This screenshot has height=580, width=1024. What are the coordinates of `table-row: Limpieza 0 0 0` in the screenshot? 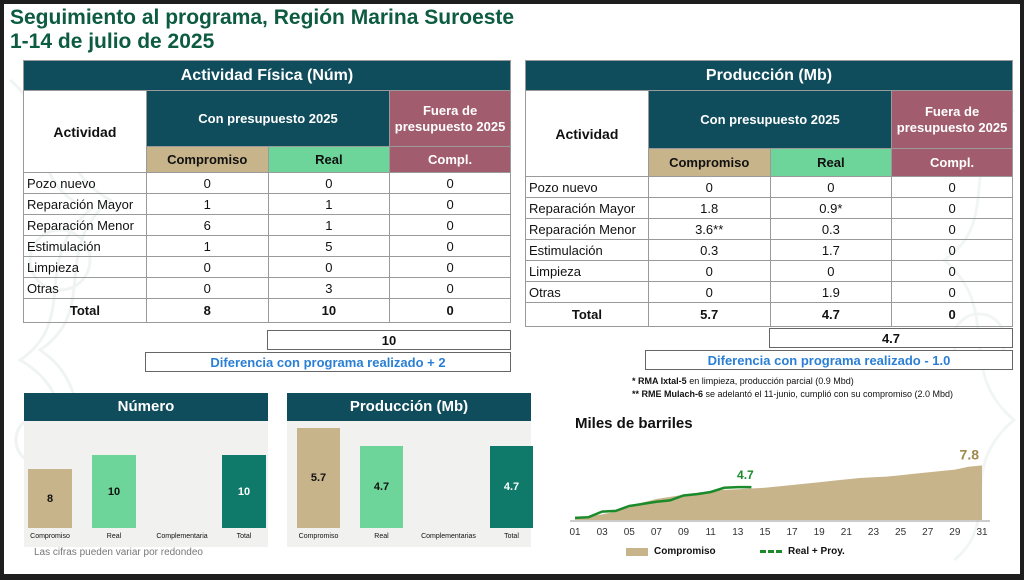 It's located at (267, 267).